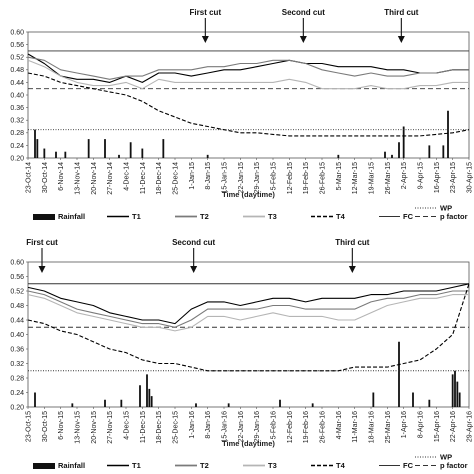  Describe the element at coordinates (339, 425) in the screenshot. I see `x-tick-label: 4-Mar-16` at that location.